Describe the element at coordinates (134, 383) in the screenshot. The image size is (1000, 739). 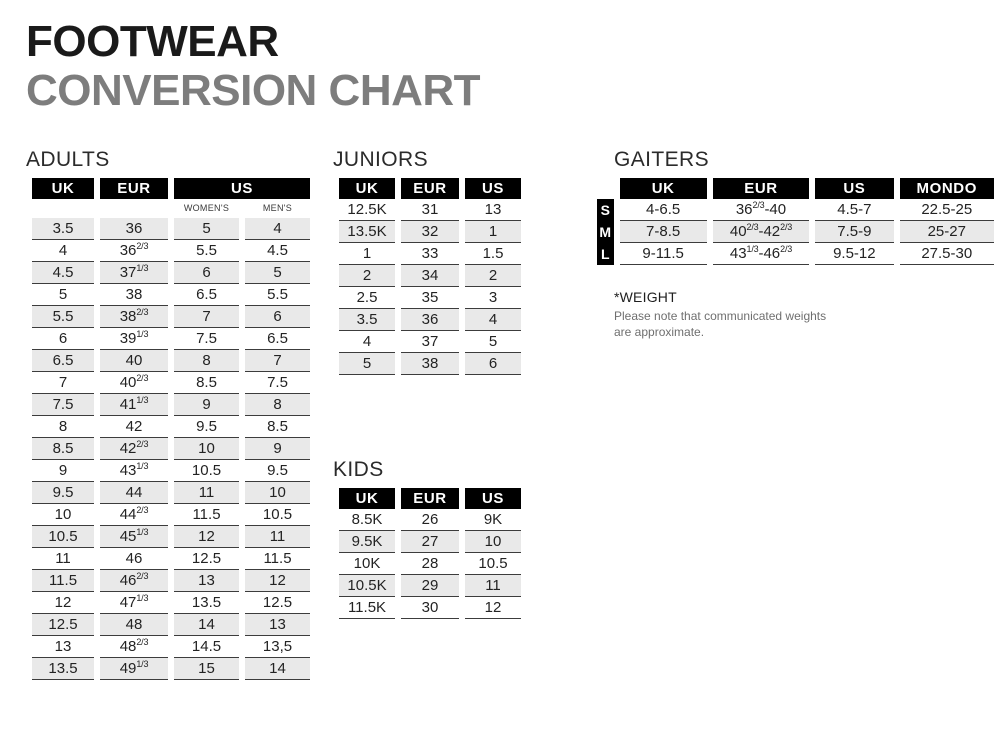
I see `adults-cell-eur: 402/3` at that location.